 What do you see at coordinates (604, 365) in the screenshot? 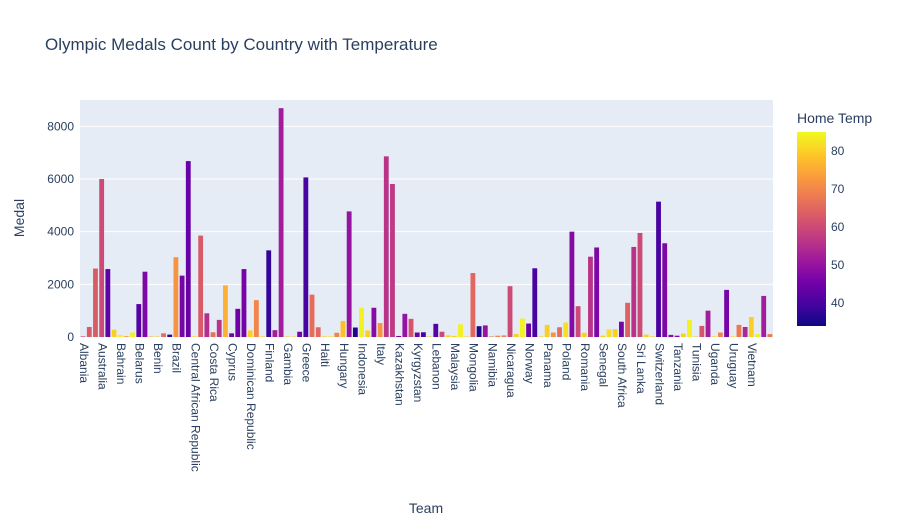
I see `x-tick-label: Senegal` at bounding box center [604, 365].